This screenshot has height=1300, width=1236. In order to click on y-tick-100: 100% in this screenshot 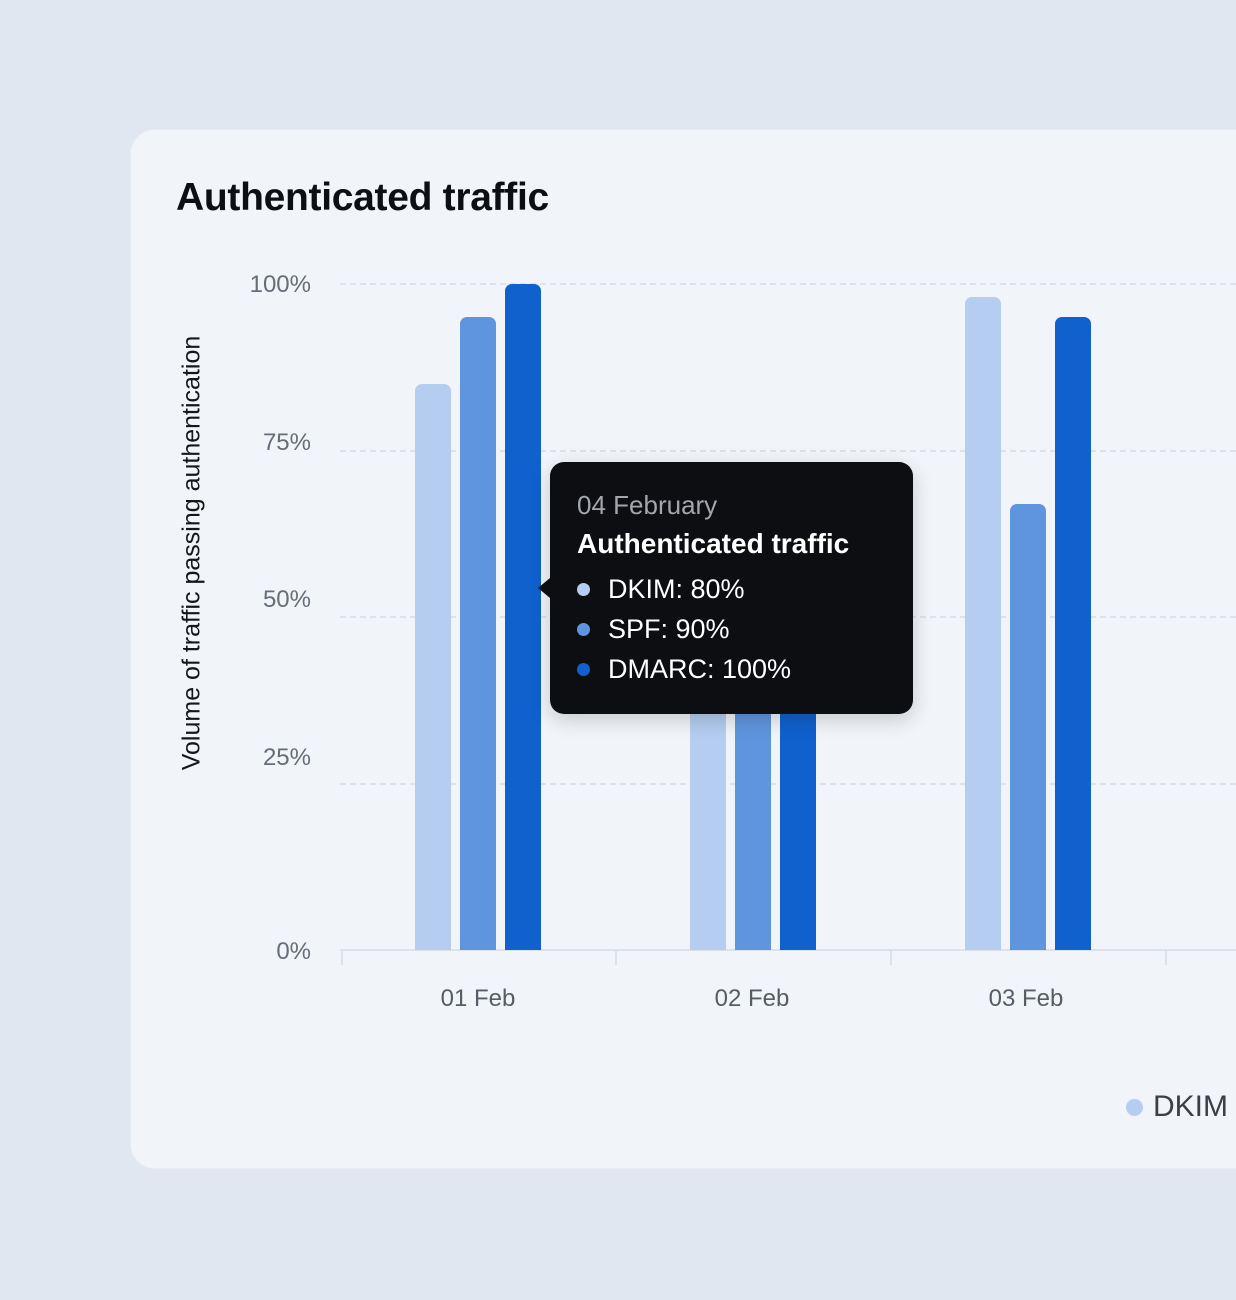, I will do `click(280, 284)`.